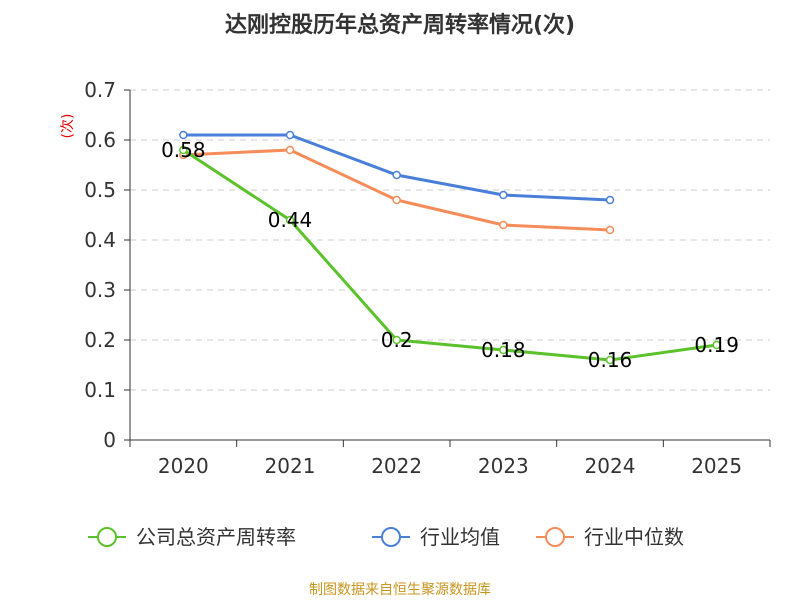 Image resolution: width=800 pixels, height=600 pixels. I want to click on y-axis-label: (次), so click(68, 126).